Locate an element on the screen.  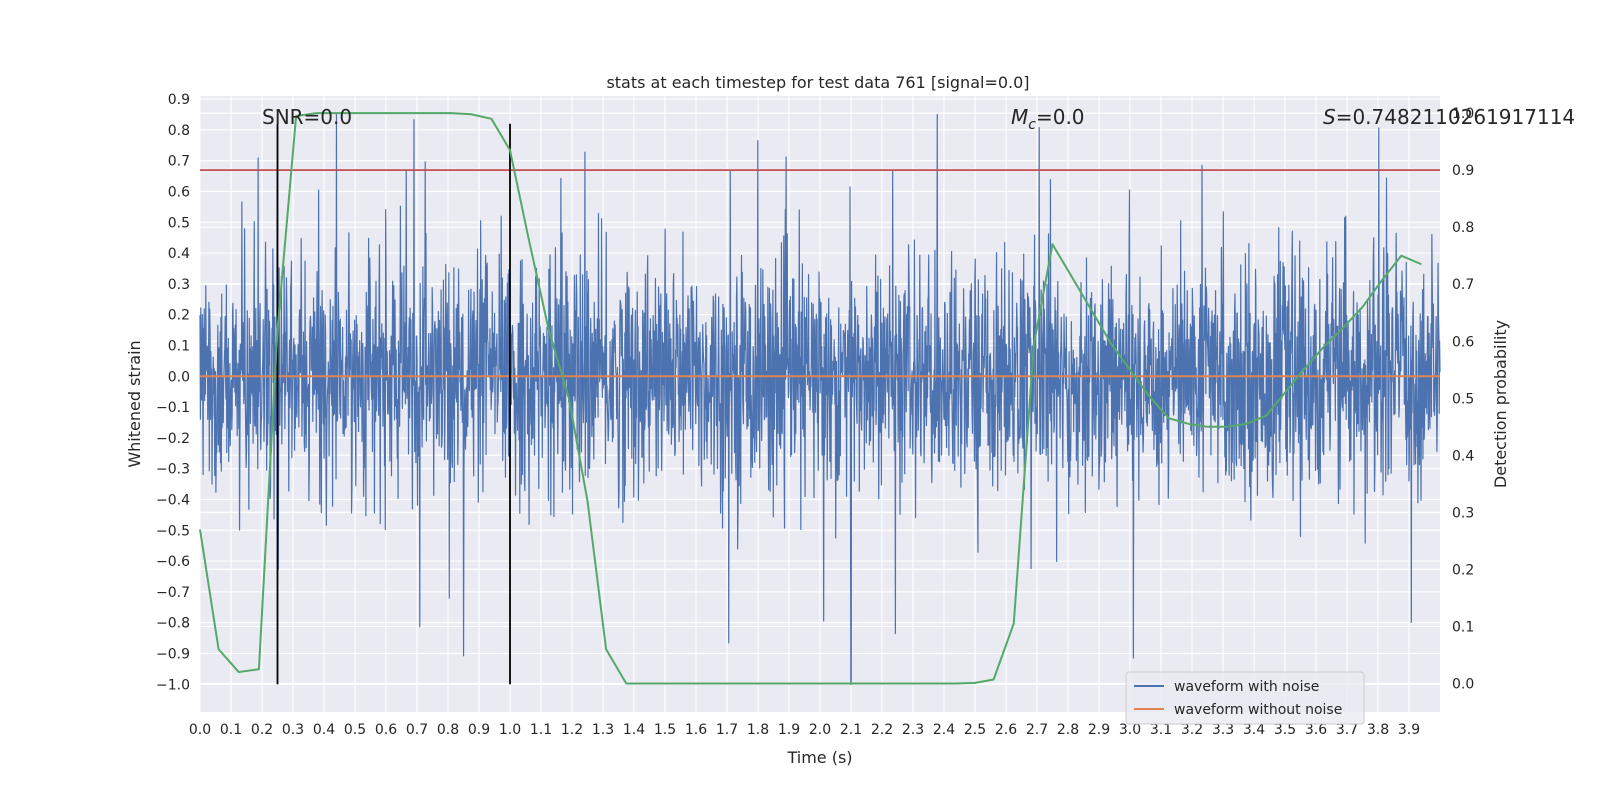
x-tick-label: 3.0 is located at coordinates (1130, 730).